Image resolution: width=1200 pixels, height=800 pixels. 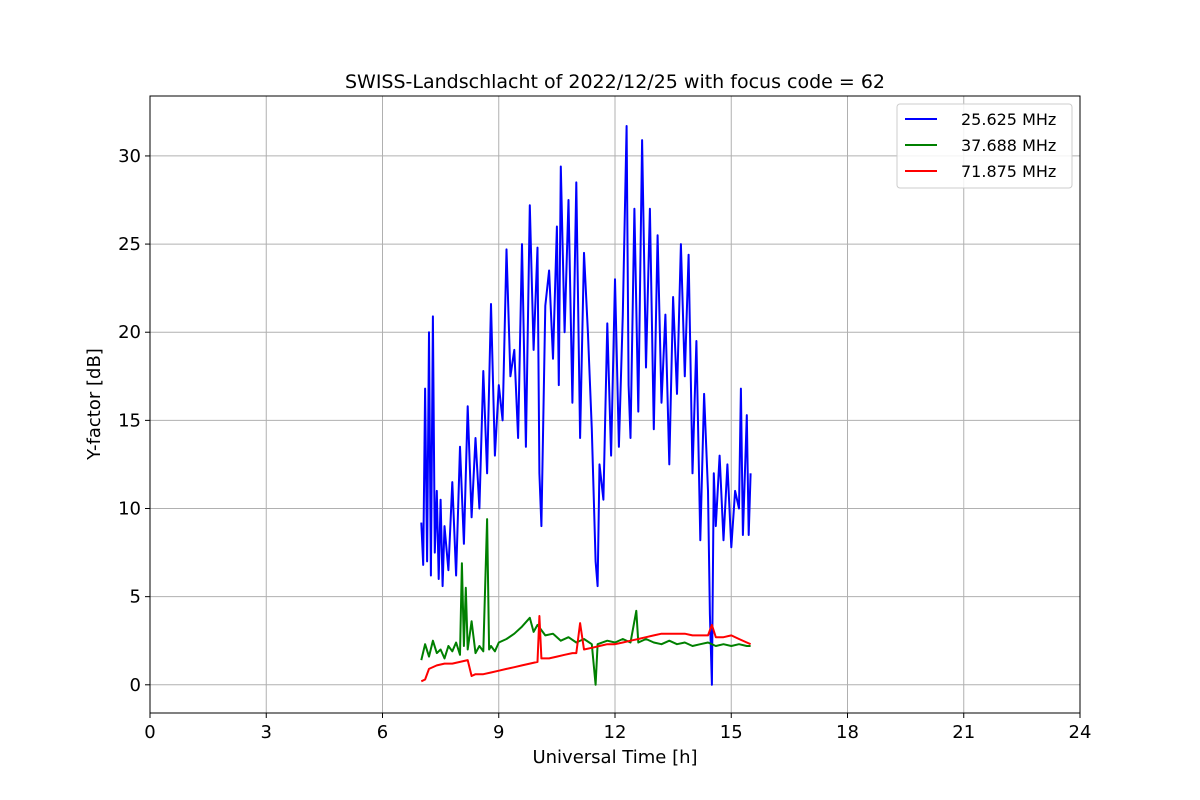 I want to click on x-tick-label: 18, so click(x=847, y=732).